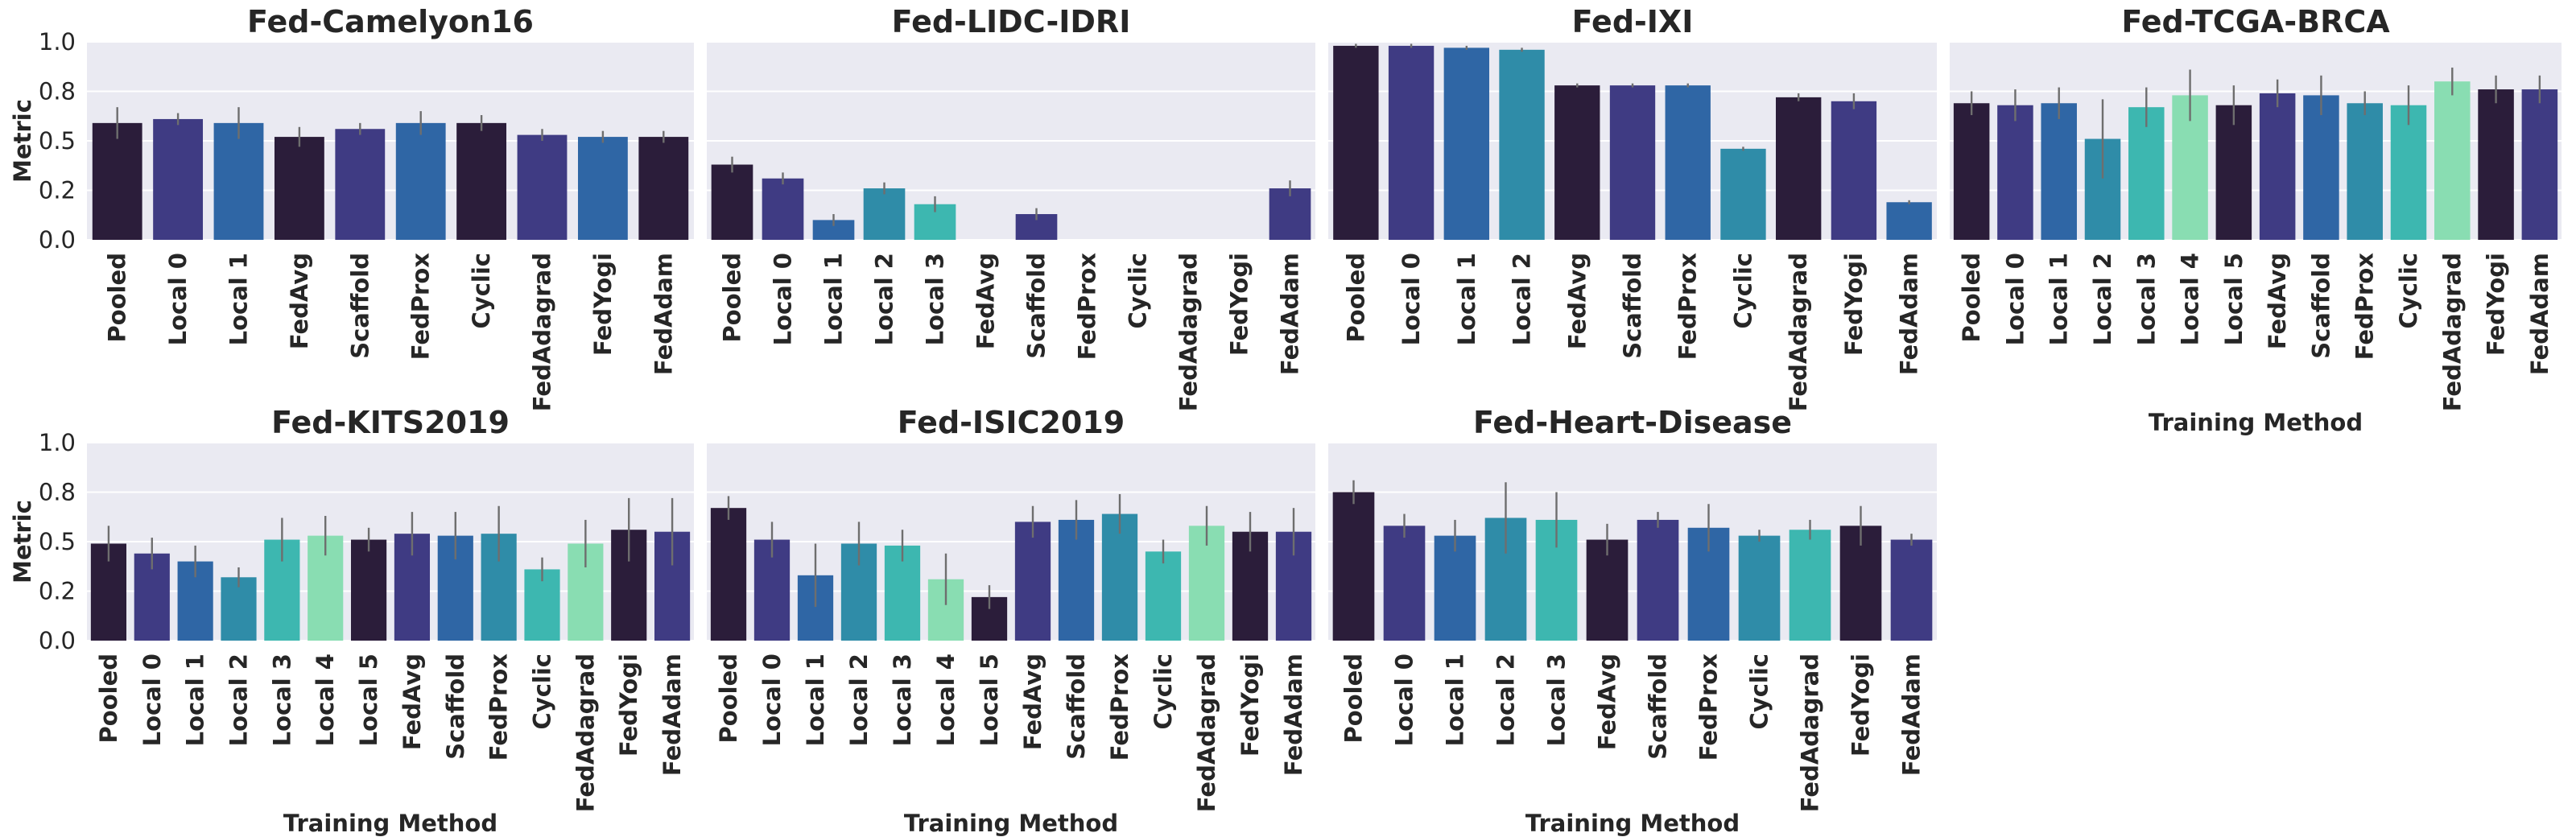 This screenshot has width=2576, height=837. Describe the element at coordinates (1632, 422) in the screenshot. I see `chart-title: Fed-Heart-Disease` at that location.